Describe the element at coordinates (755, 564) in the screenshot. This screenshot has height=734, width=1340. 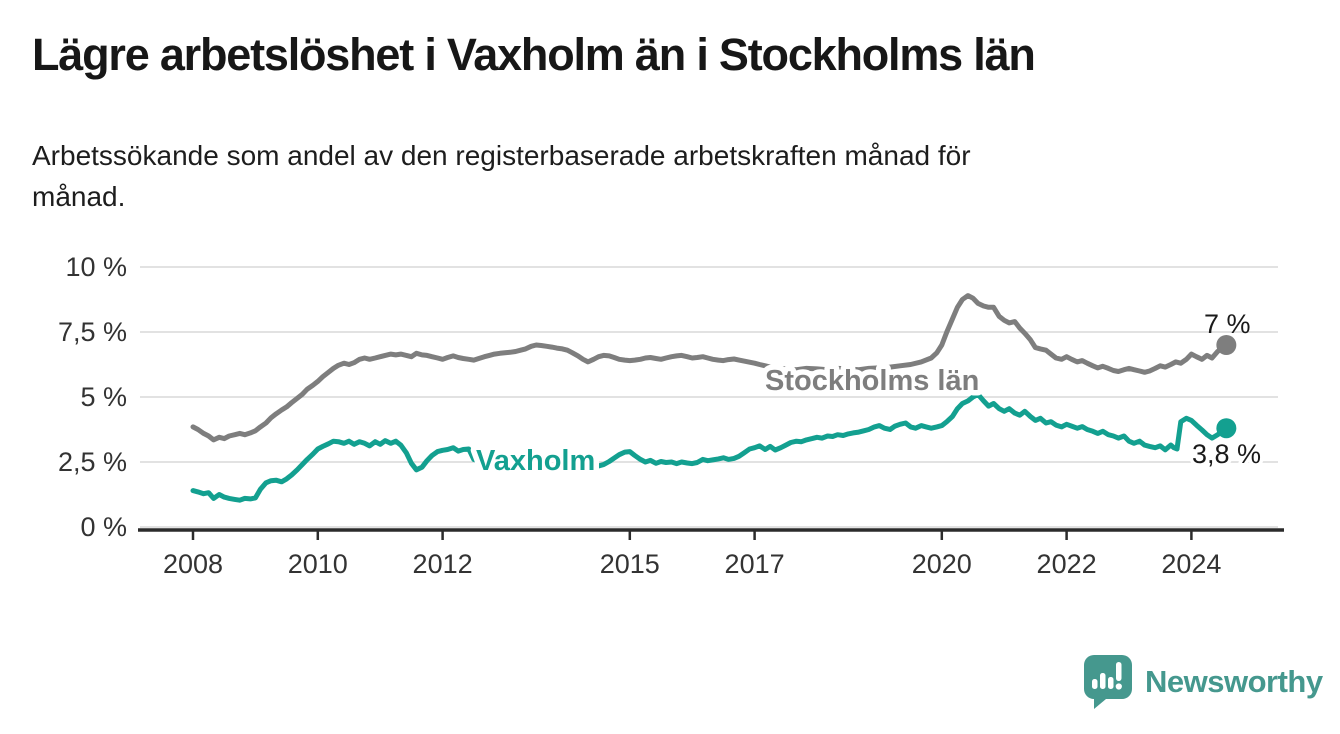
I see `x-tick-label: 2017` at that location.